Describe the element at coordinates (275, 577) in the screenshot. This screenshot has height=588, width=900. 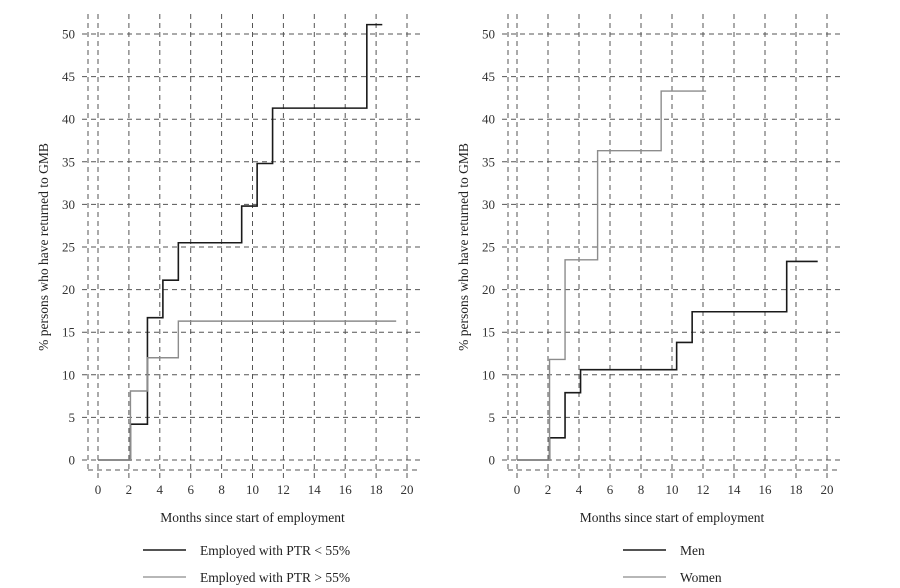
I see `legend-label: Employed with PTR > 55%` at that location.